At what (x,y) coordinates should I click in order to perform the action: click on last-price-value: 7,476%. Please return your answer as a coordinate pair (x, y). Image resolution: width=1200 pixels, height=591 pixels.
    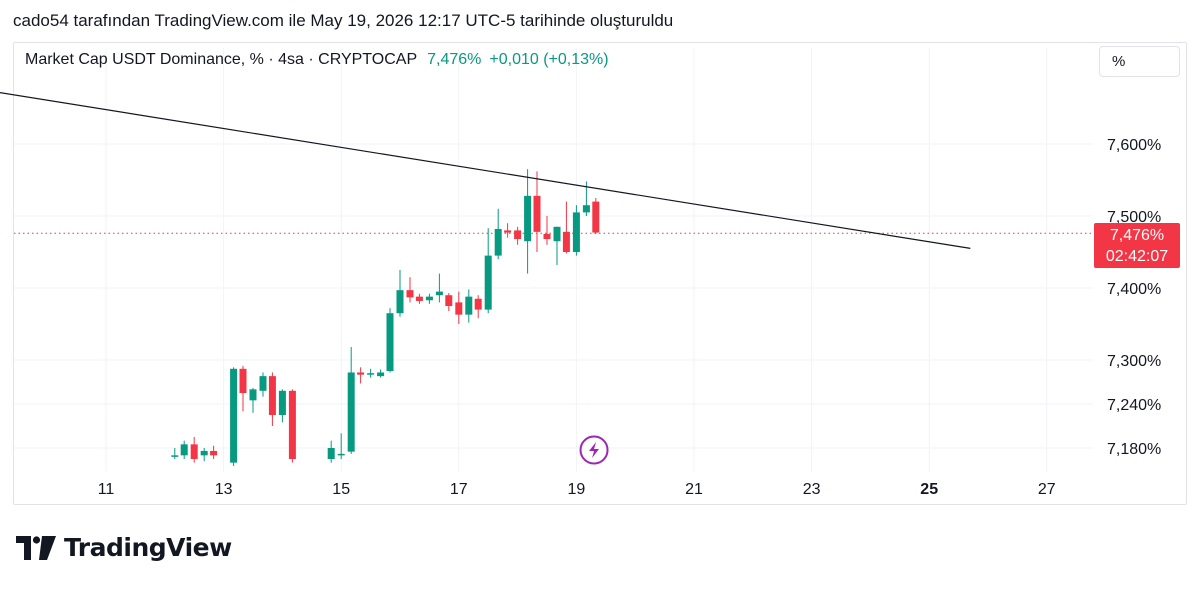
    Looking at the image, I should click on (1137, 235).